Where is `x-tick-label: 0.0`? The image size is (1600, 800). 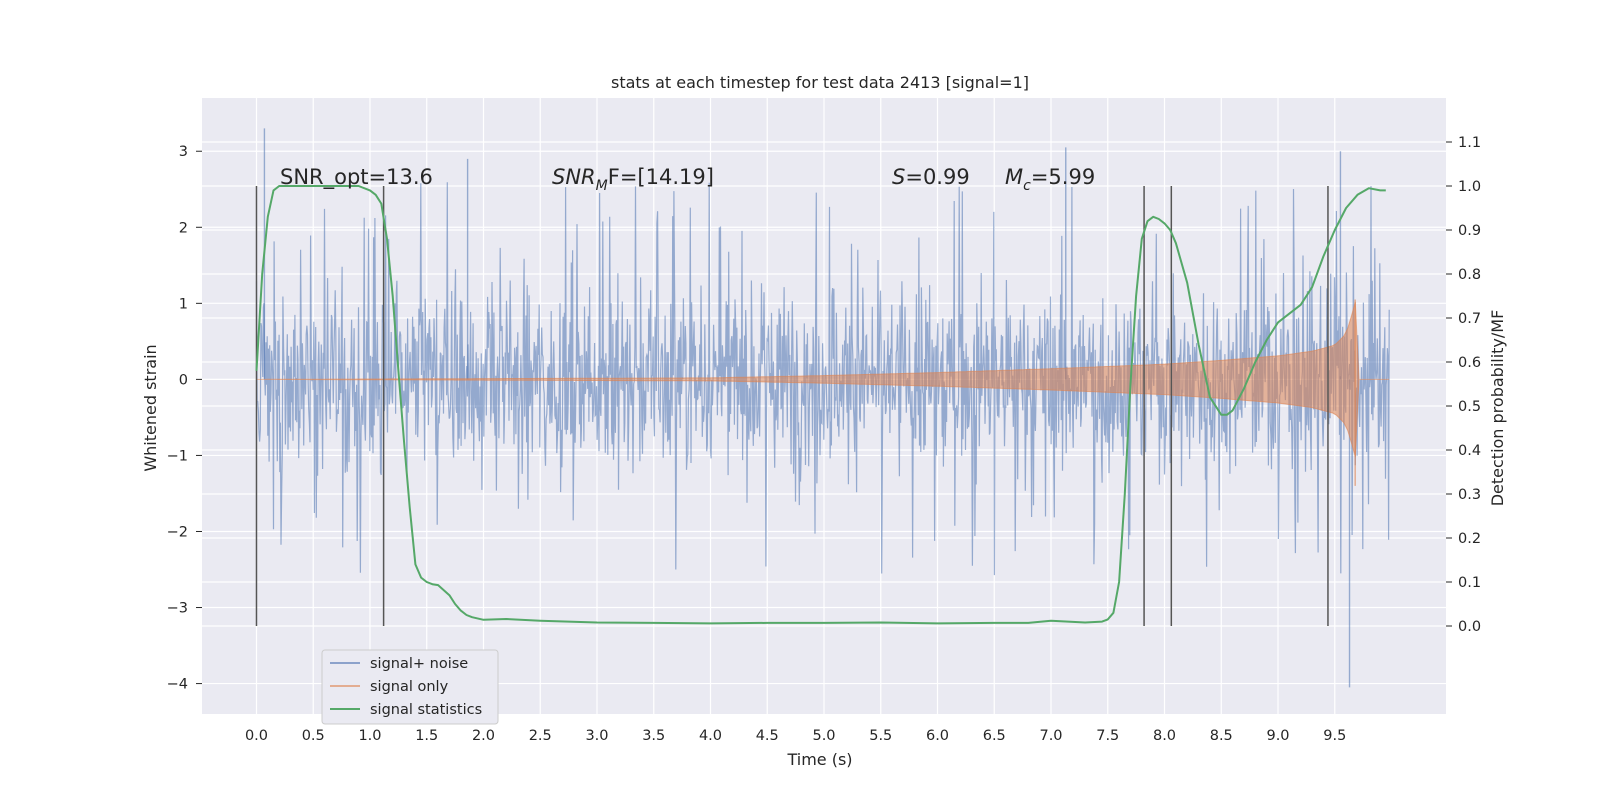
x-tick-label: 0.0 is located at coordinates (256, 736).